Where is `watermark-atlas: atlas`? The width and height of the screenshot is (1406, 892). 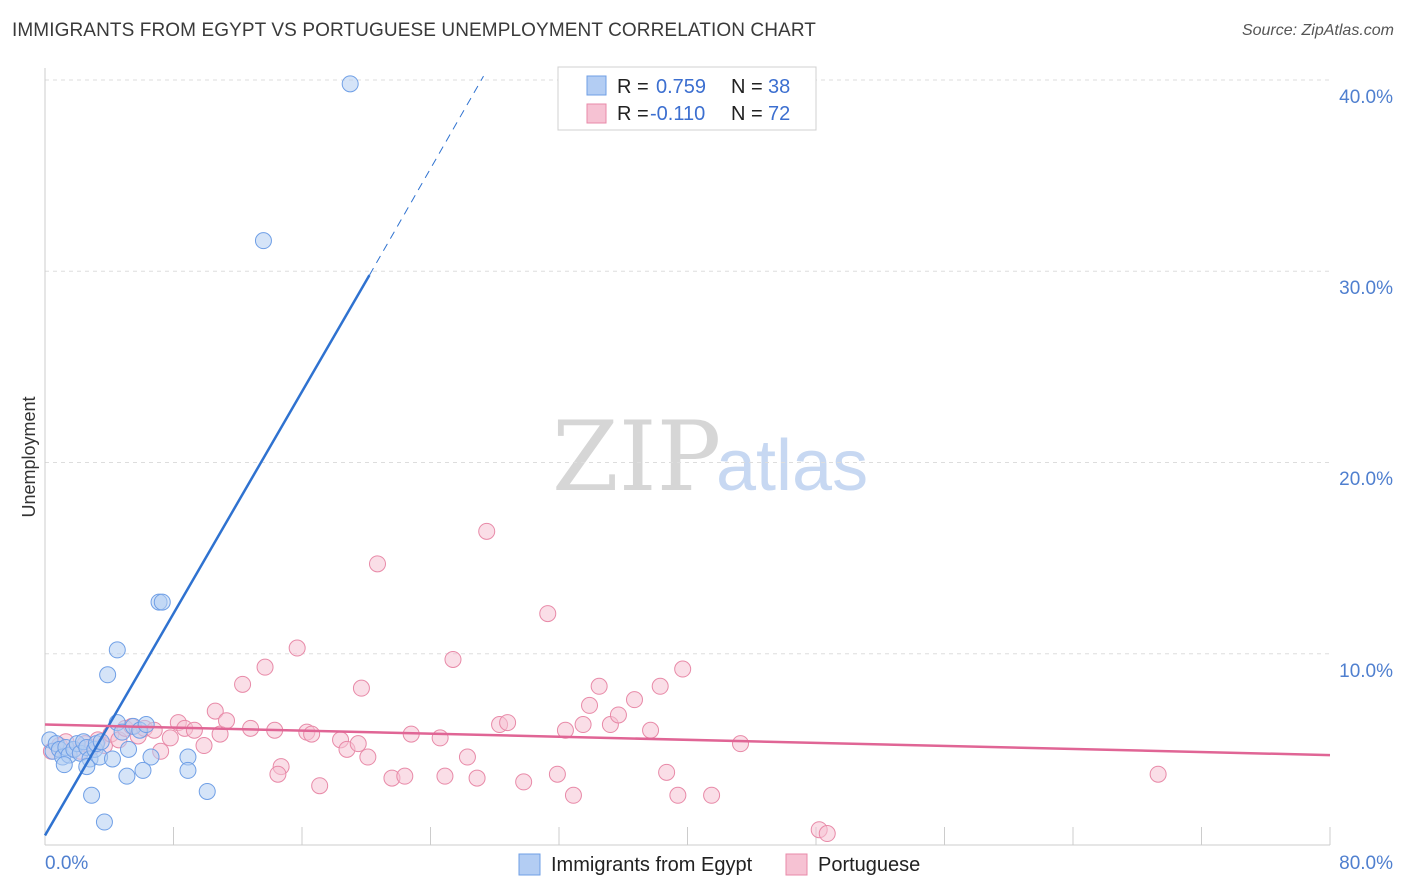
watermark-atlas: atlas is located at coordinates (792, 466).